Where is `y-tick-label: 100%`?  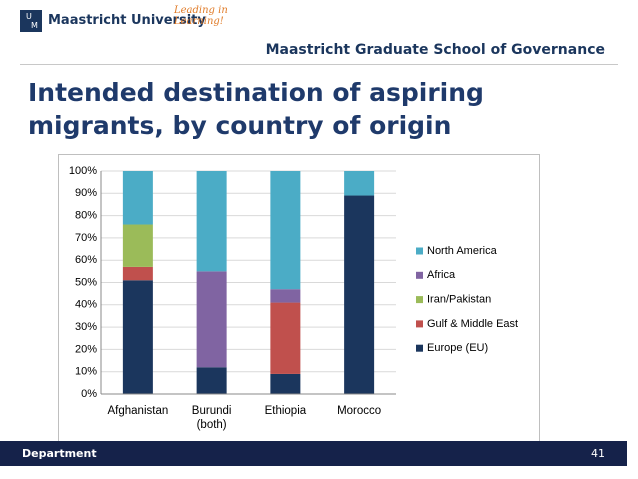 y-tick-label: 100% is located at coordinates (83, 171).